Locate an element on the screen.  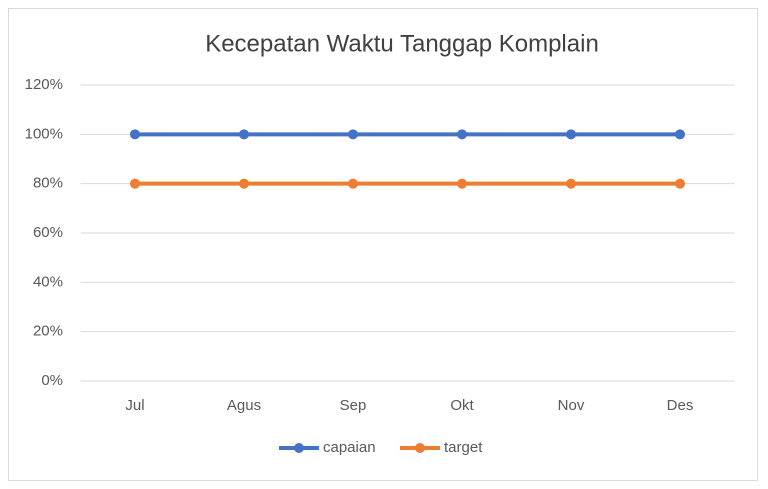
x-tick-label: Agus is located at coordinates (244, 405).